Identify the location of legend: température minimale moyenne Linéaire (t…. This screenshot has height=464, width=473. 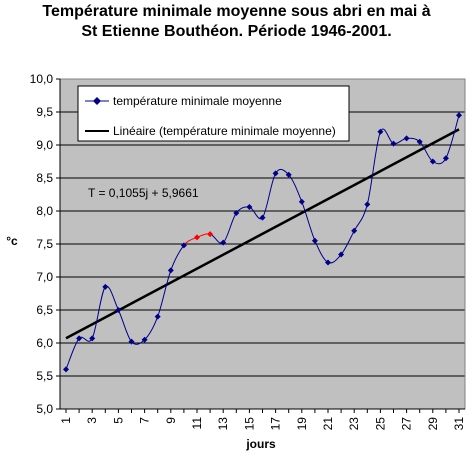
(213, 113).